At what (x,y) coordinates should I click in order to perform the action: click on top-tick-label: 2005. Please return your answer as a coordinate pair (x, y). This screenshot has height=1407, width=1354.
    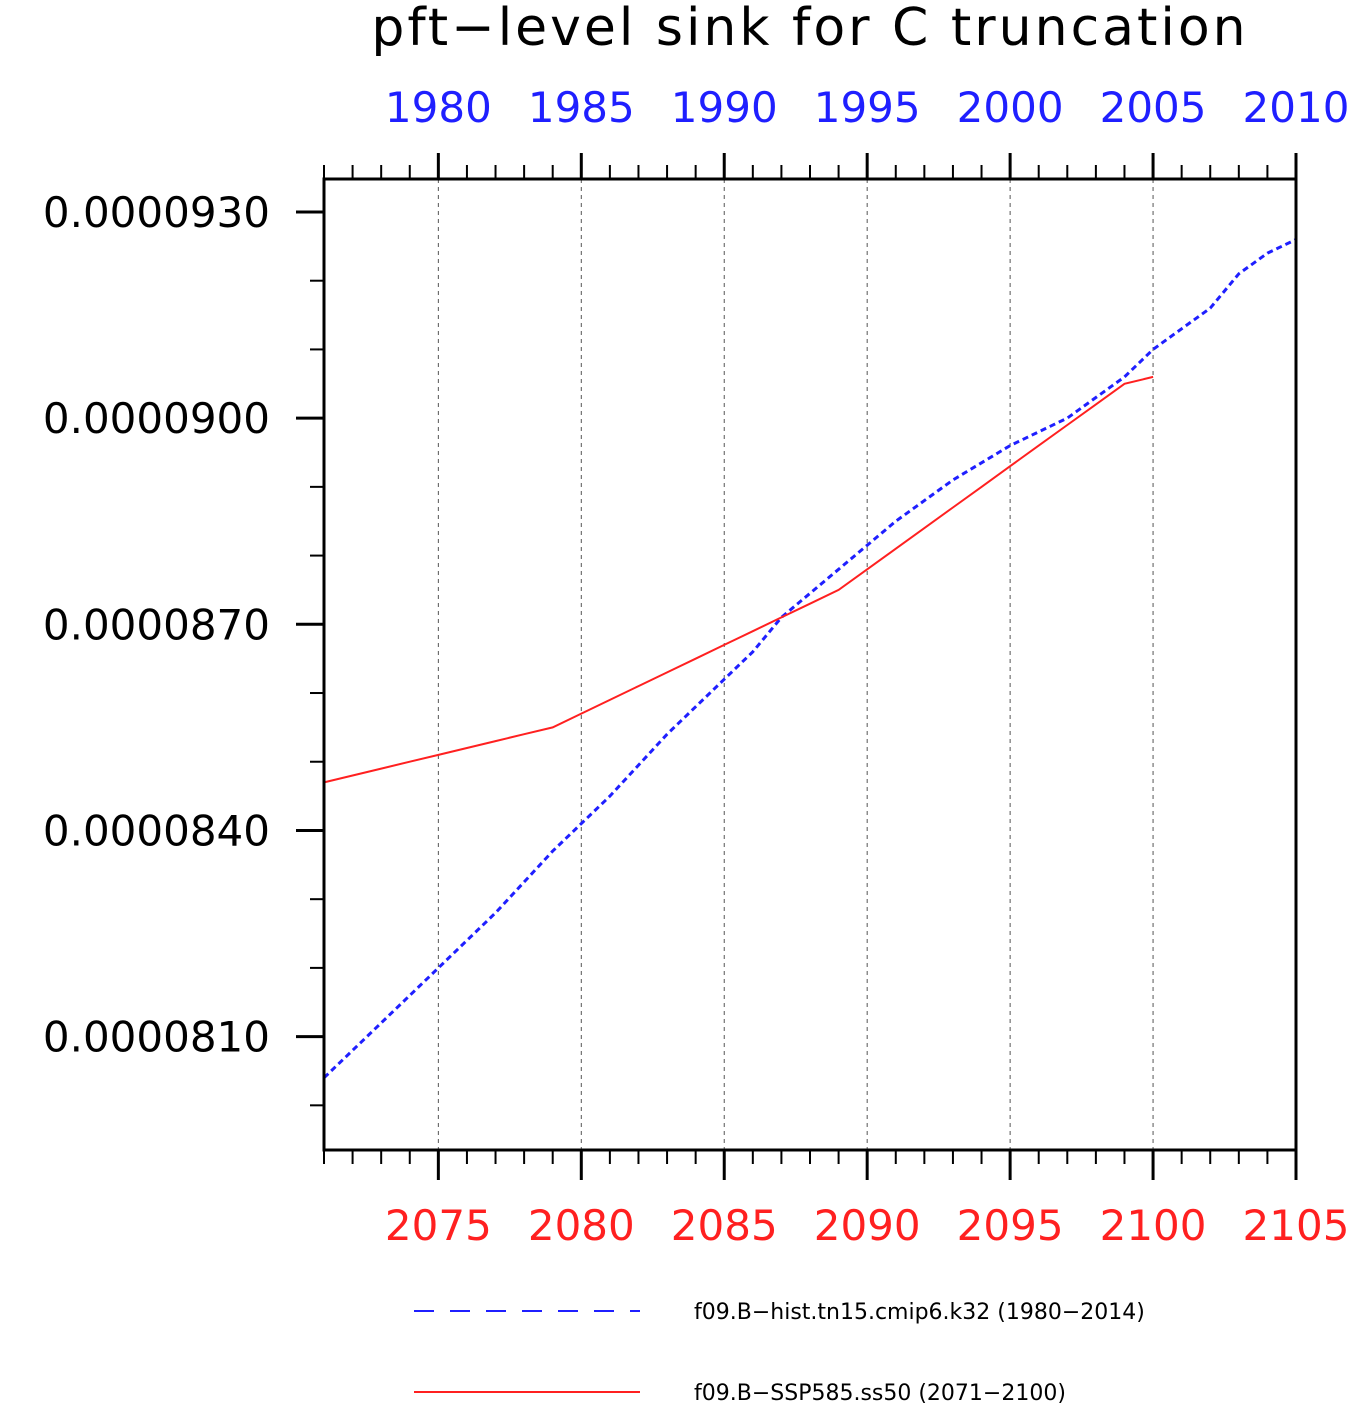
    Looking at the image, I should click on (1153, 107).